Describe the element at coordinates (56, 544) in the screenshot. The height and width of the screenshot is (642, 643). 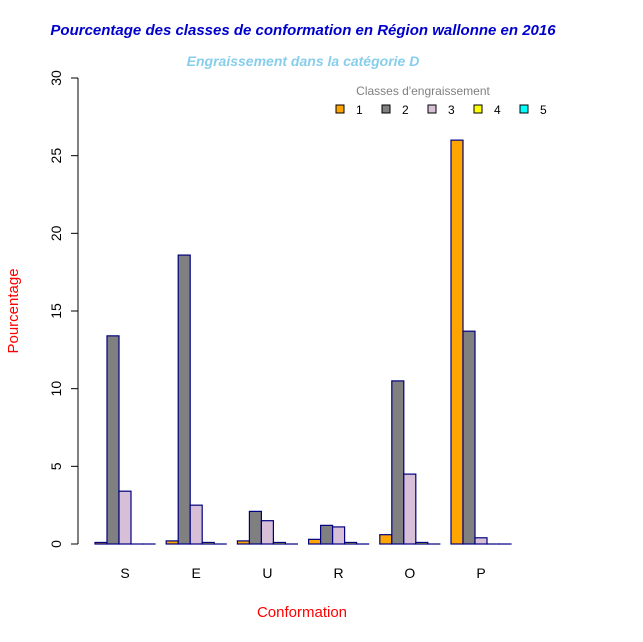
I see `y-tick-label: 0` at that location.